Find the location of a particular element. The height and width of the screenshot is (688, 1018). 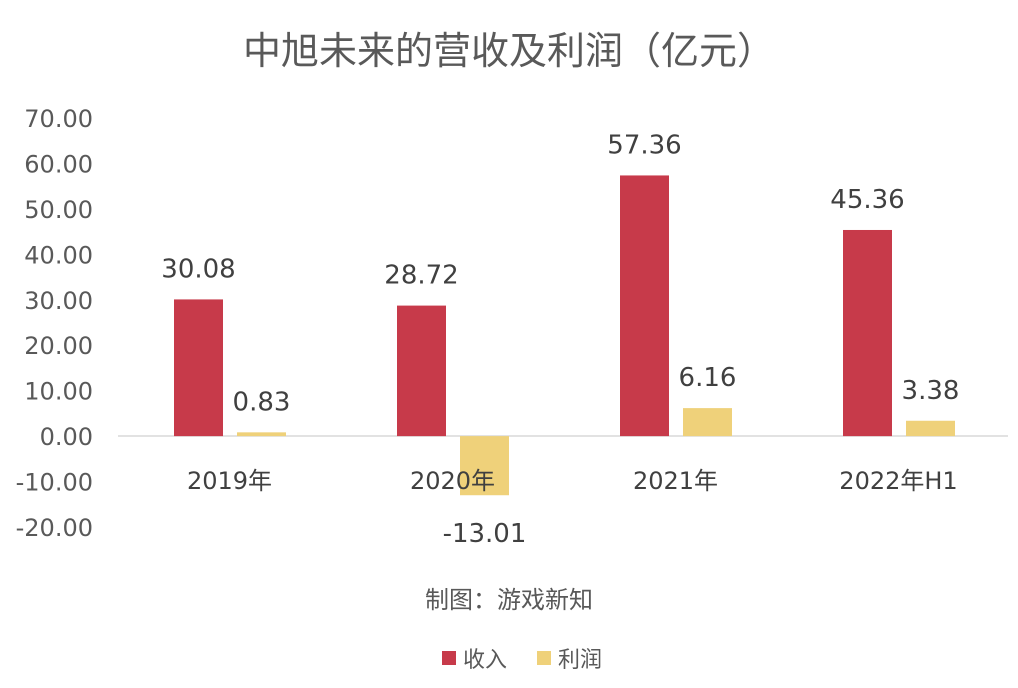

y-tick-label: -20.00 is located at coordinates (54, 528).